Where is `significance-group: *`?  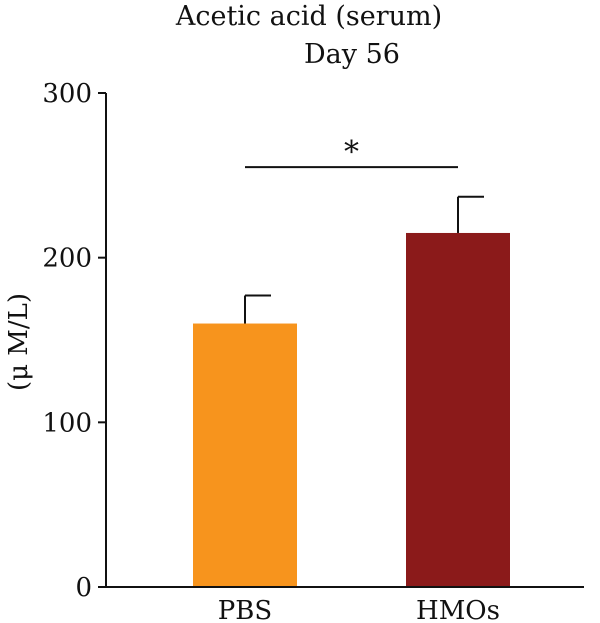
significance-group: * is located at coordinates (351, 152).